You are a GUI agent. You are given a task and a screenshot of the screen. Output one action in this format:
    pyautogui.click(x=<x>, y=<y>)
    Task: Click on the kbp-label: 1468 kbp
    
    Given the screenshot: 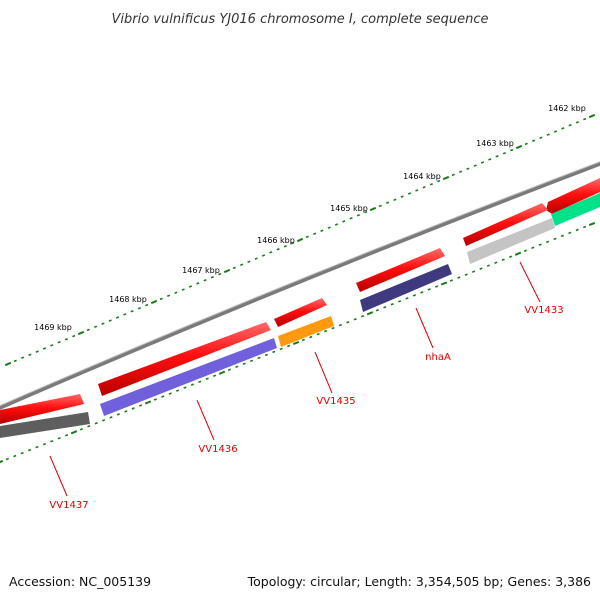 What is the action you would take?
    pyautogui.click(x=128, y=299)
    